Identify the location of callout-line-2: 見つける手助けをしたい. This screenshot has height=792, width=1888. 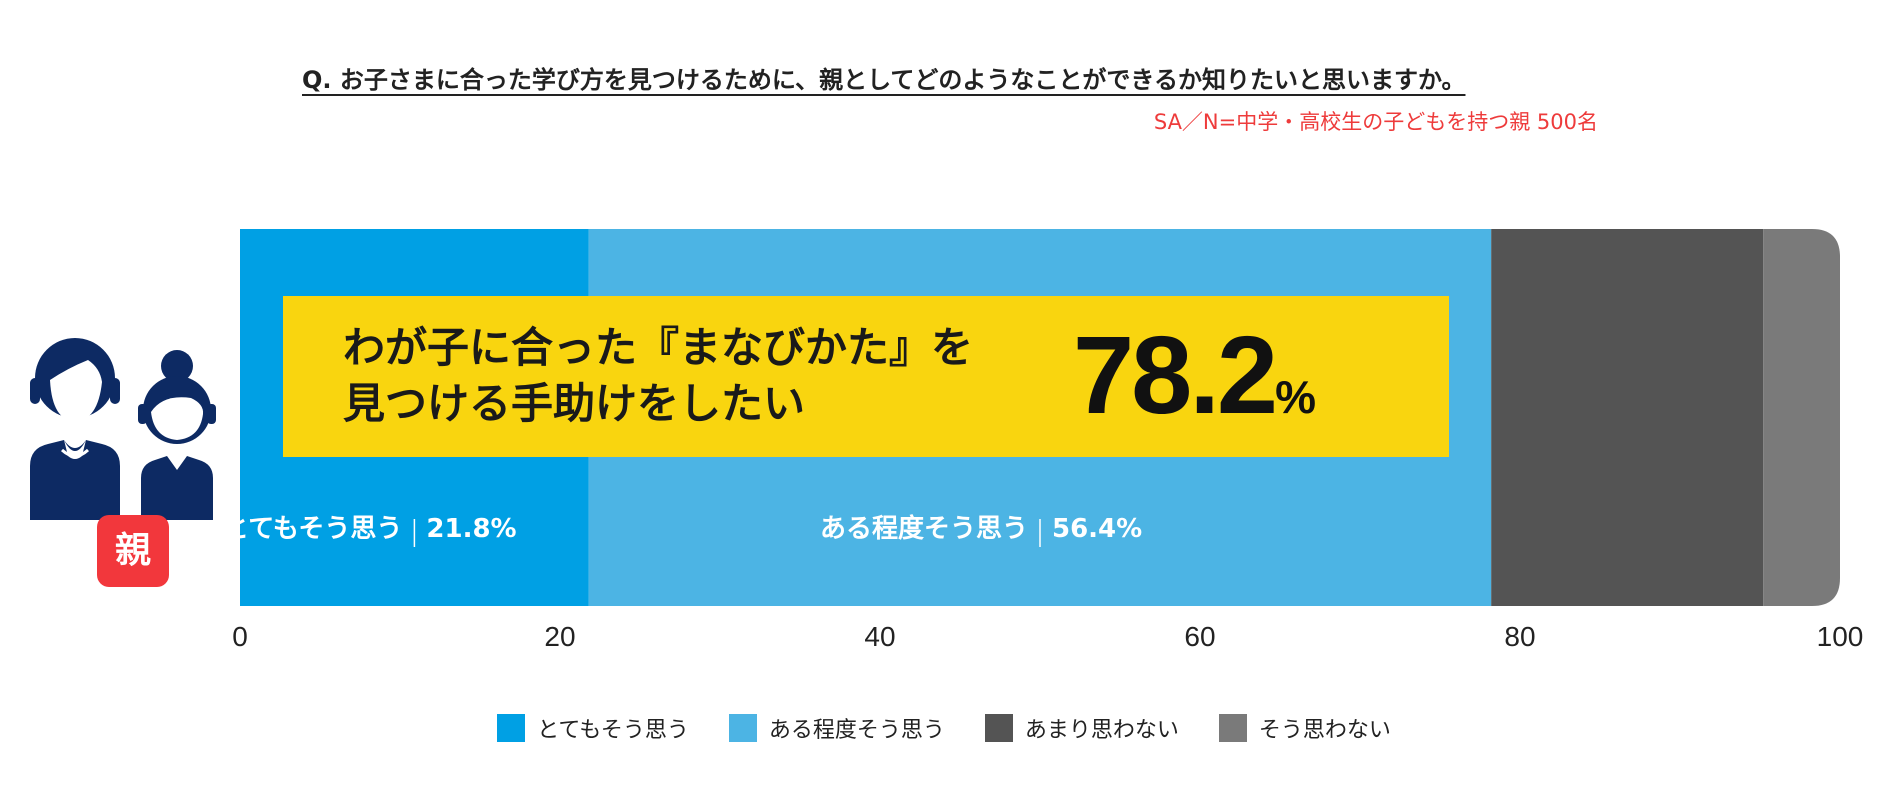
(574, 403).